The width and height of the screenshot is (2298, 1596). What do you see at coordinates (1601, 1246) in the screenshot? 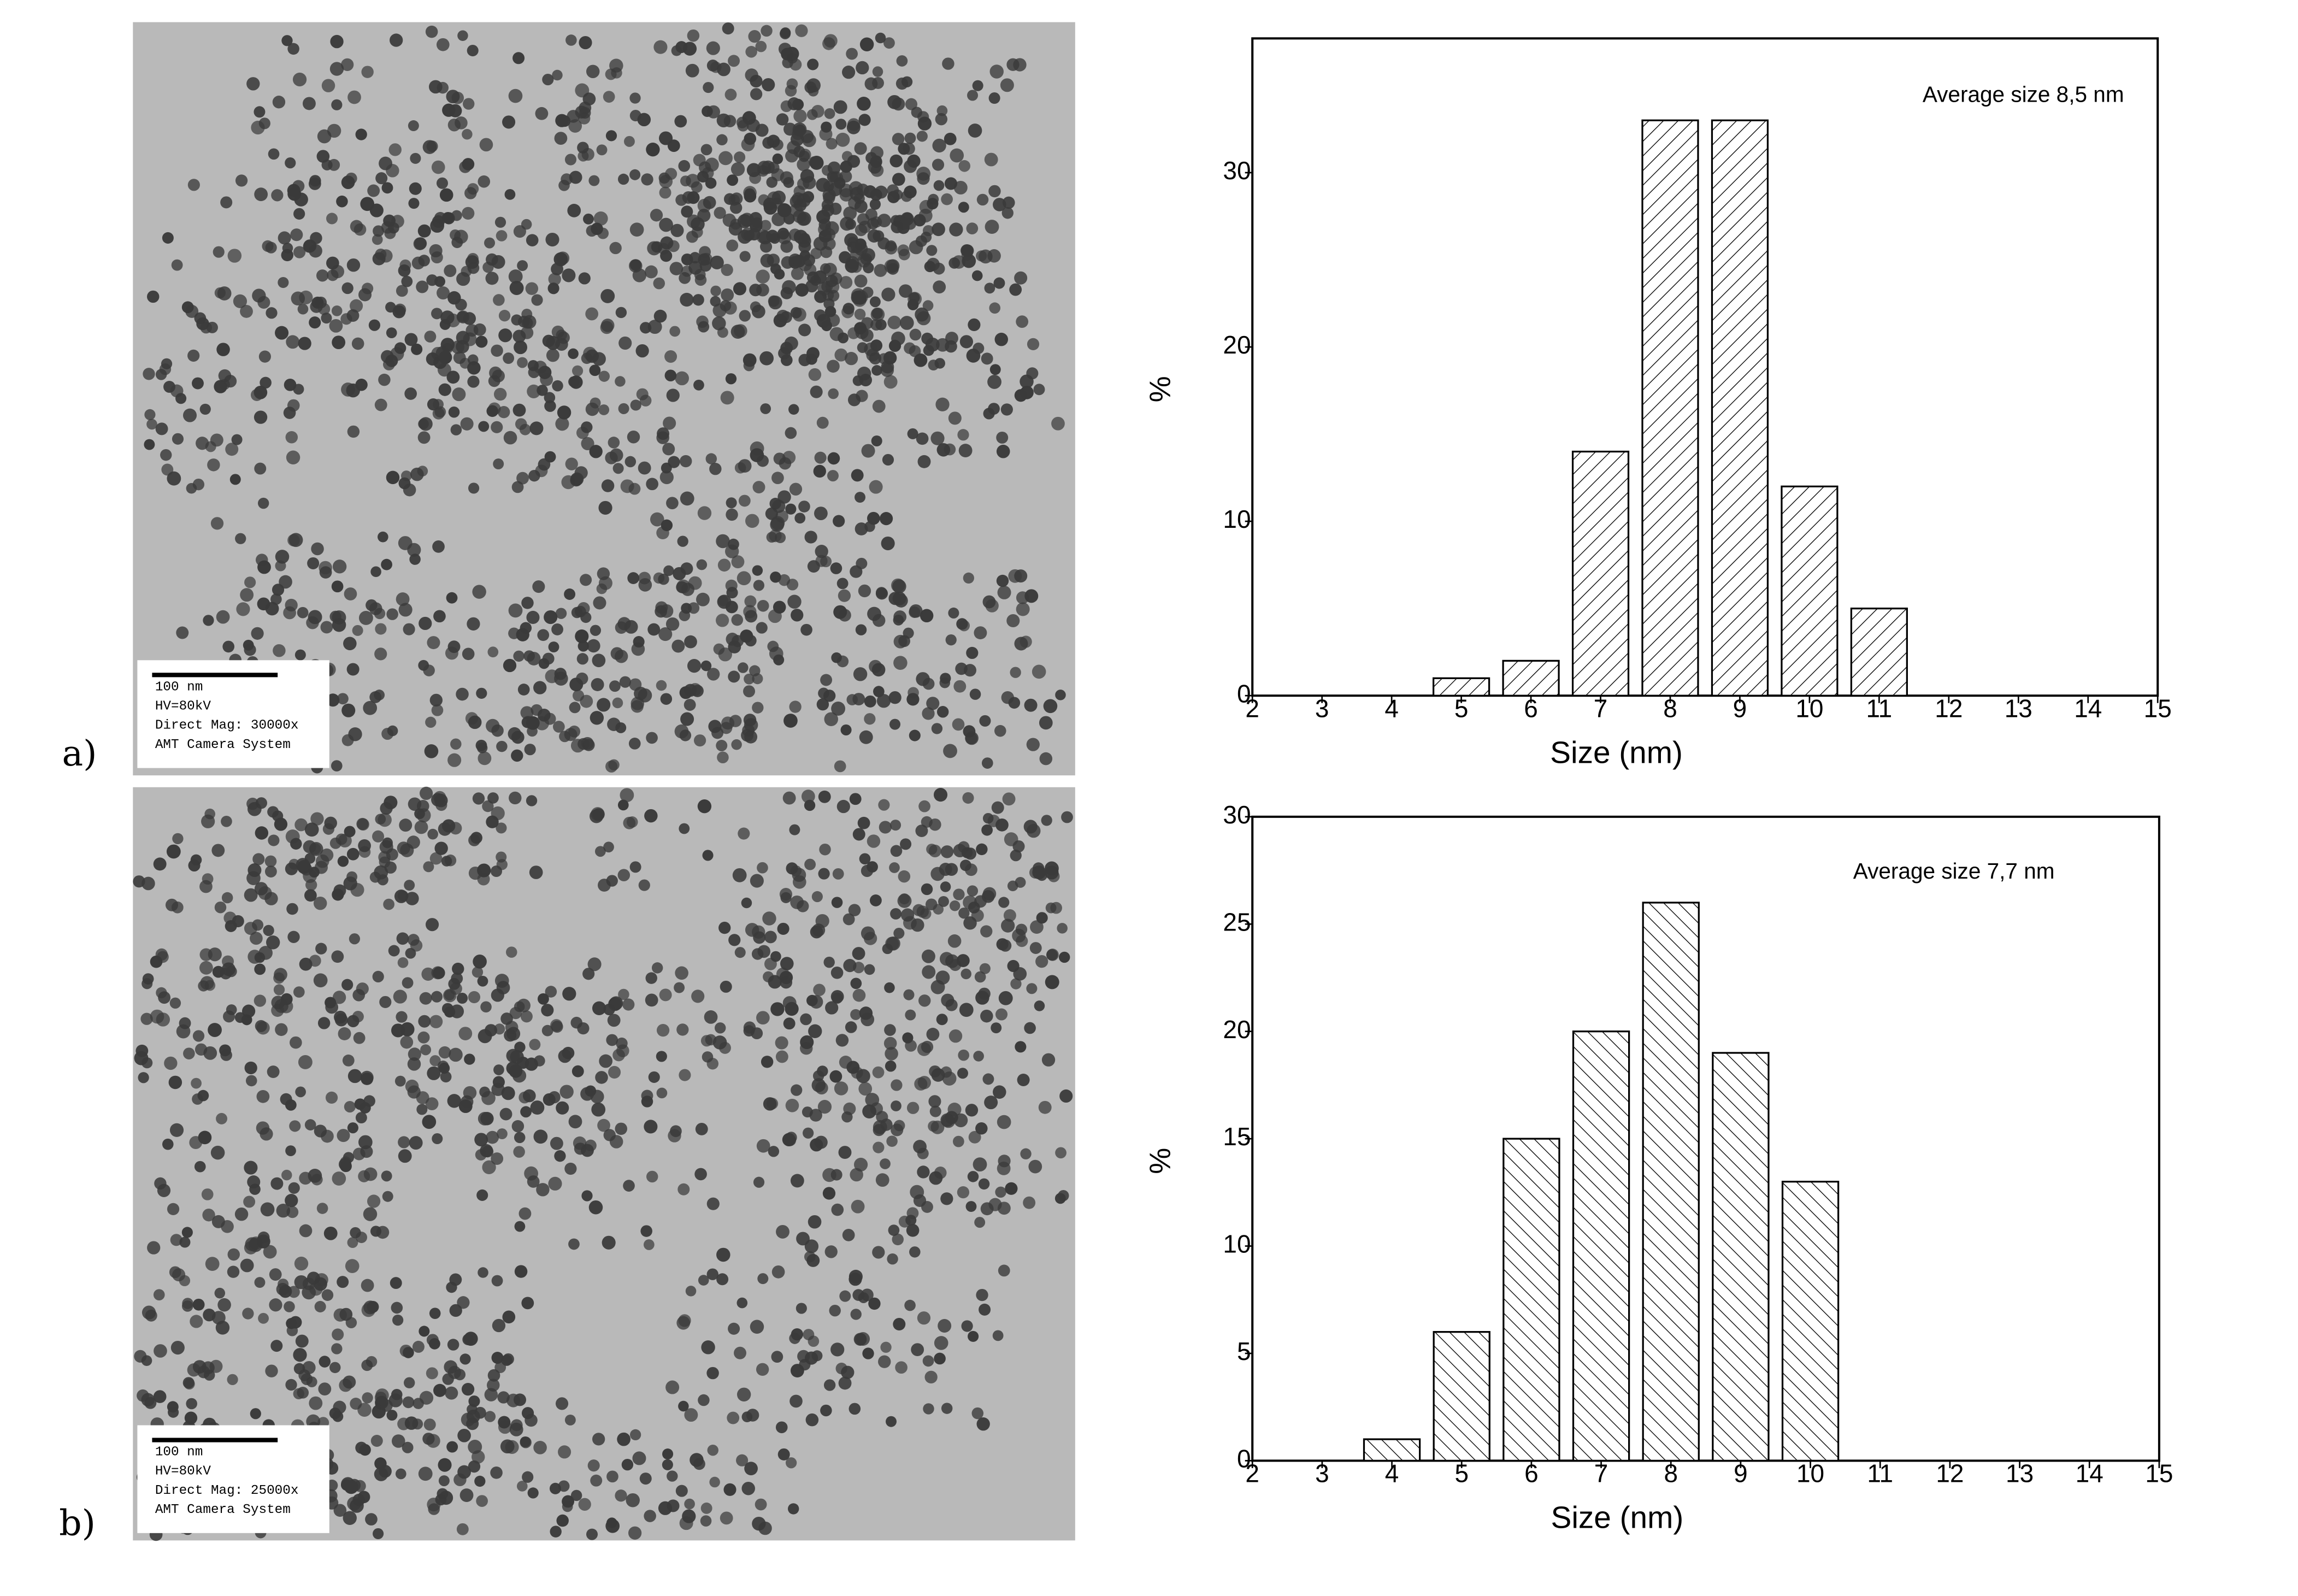
I see `bar` at bounding box center [1601, 1246].